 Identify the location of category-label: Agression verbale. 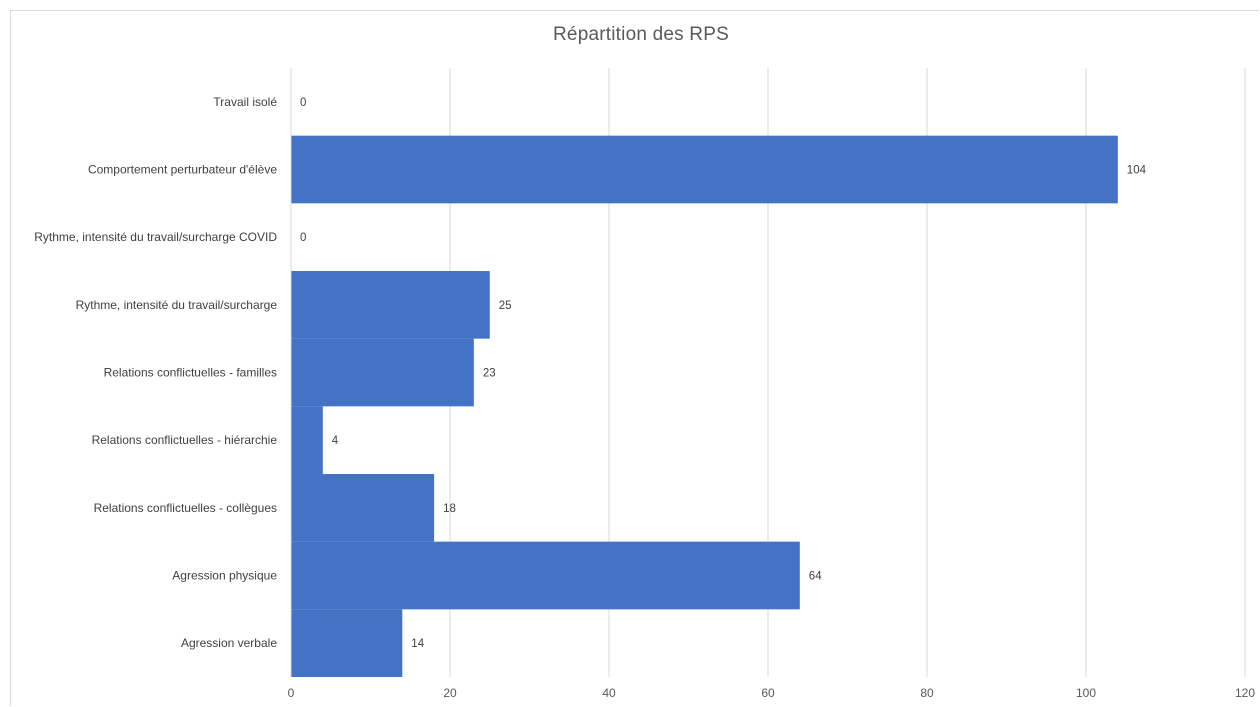
(229, 643).